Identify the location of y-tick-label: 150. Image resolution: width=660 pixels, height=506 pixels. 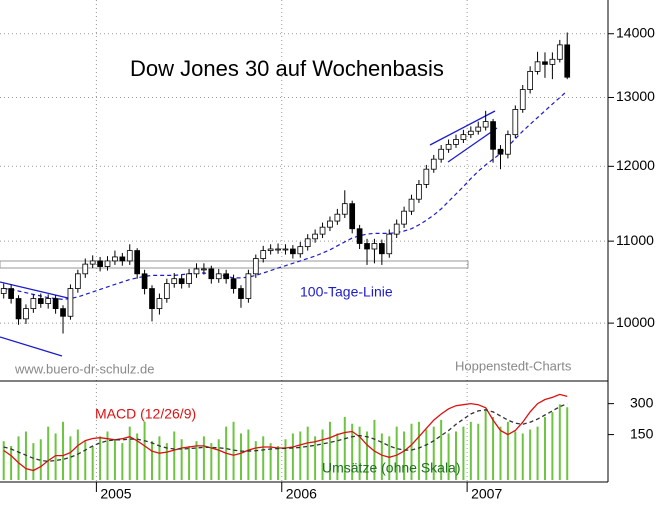
(642, 433).